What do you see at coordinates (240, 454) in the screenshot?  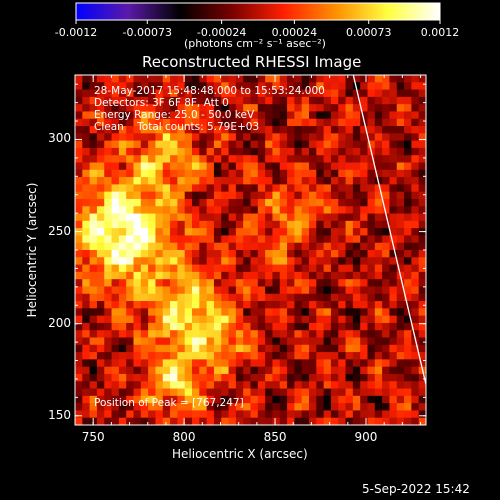 I see `x-axis-label: Heliocentric X (arcsec)` at bounding box center [240, 454].